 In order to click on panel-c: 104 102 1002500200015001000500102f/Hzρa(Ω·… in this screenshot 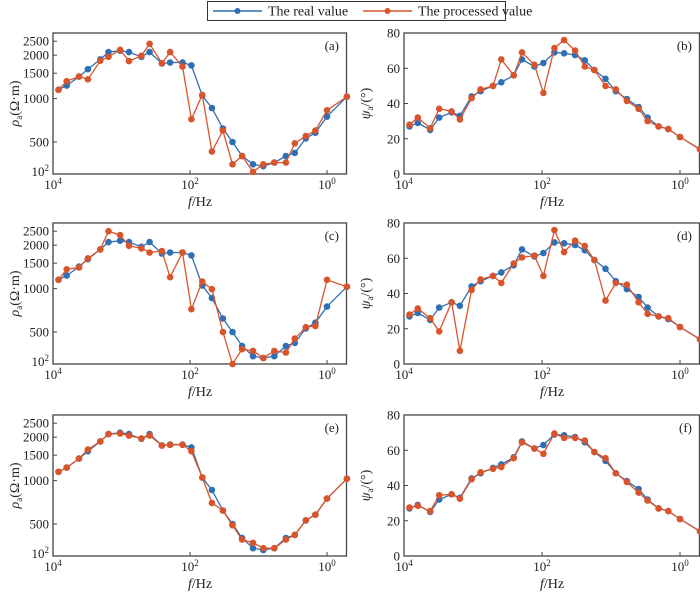, I will do `click(179, 311)`.